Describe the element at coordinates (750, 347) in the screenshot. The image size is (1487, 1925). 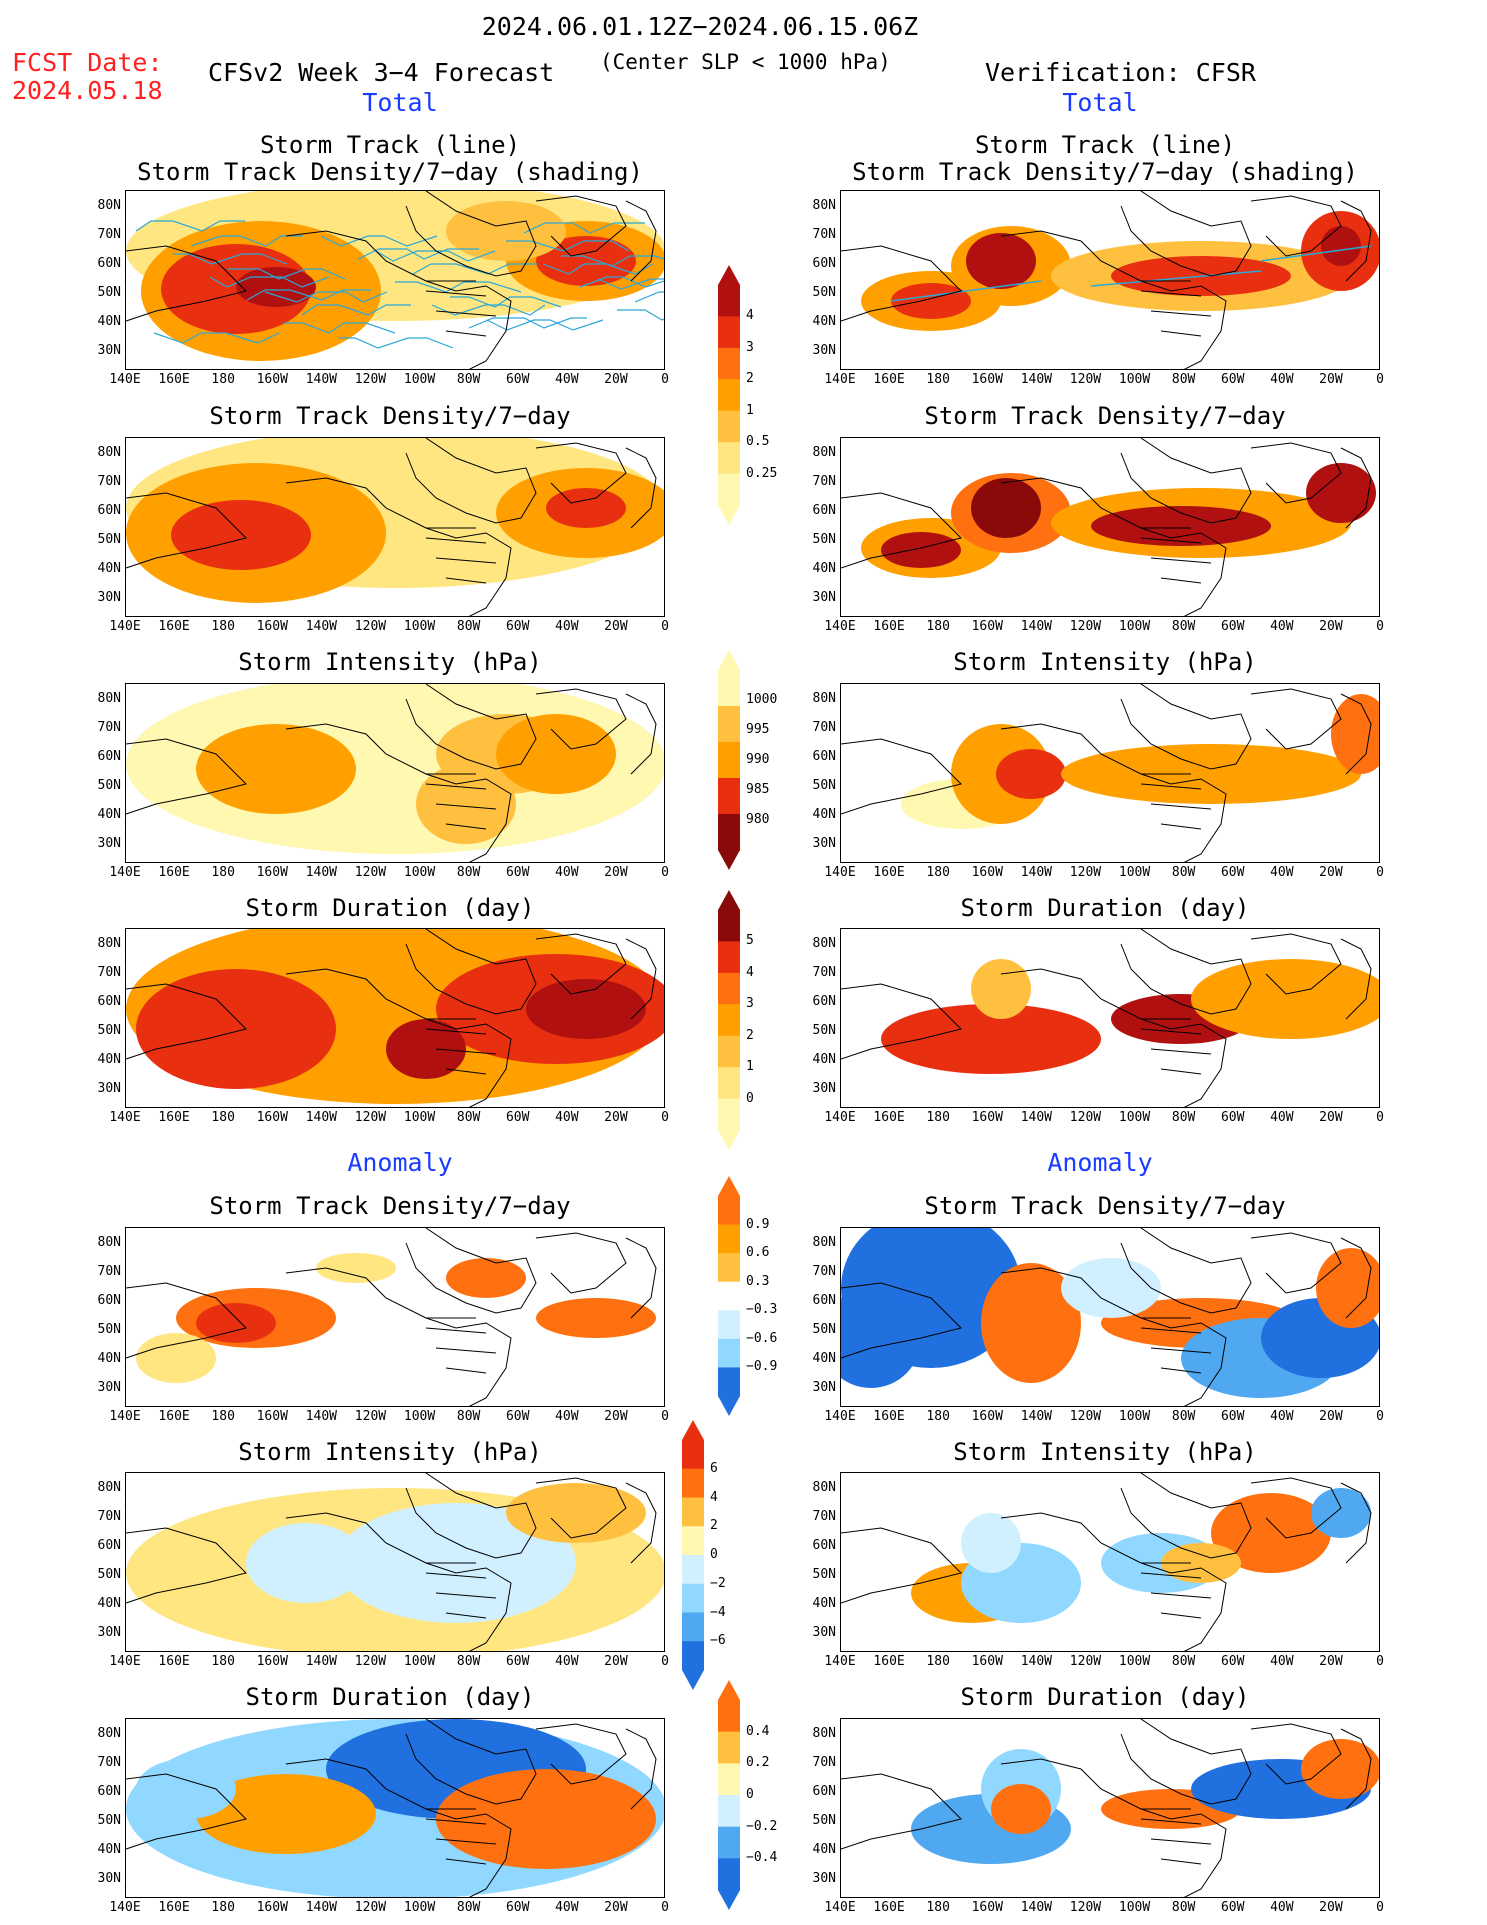
I see `colorbar-label: 3` at that location.